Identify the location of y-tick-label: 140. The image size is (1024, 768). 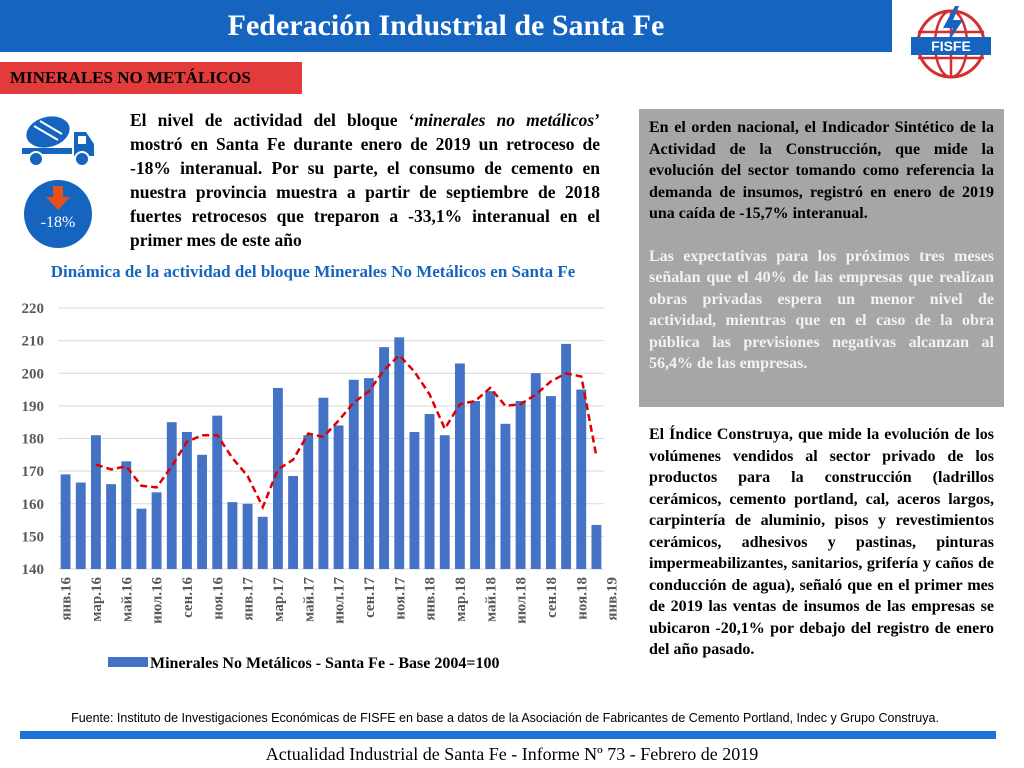
(33, 570).